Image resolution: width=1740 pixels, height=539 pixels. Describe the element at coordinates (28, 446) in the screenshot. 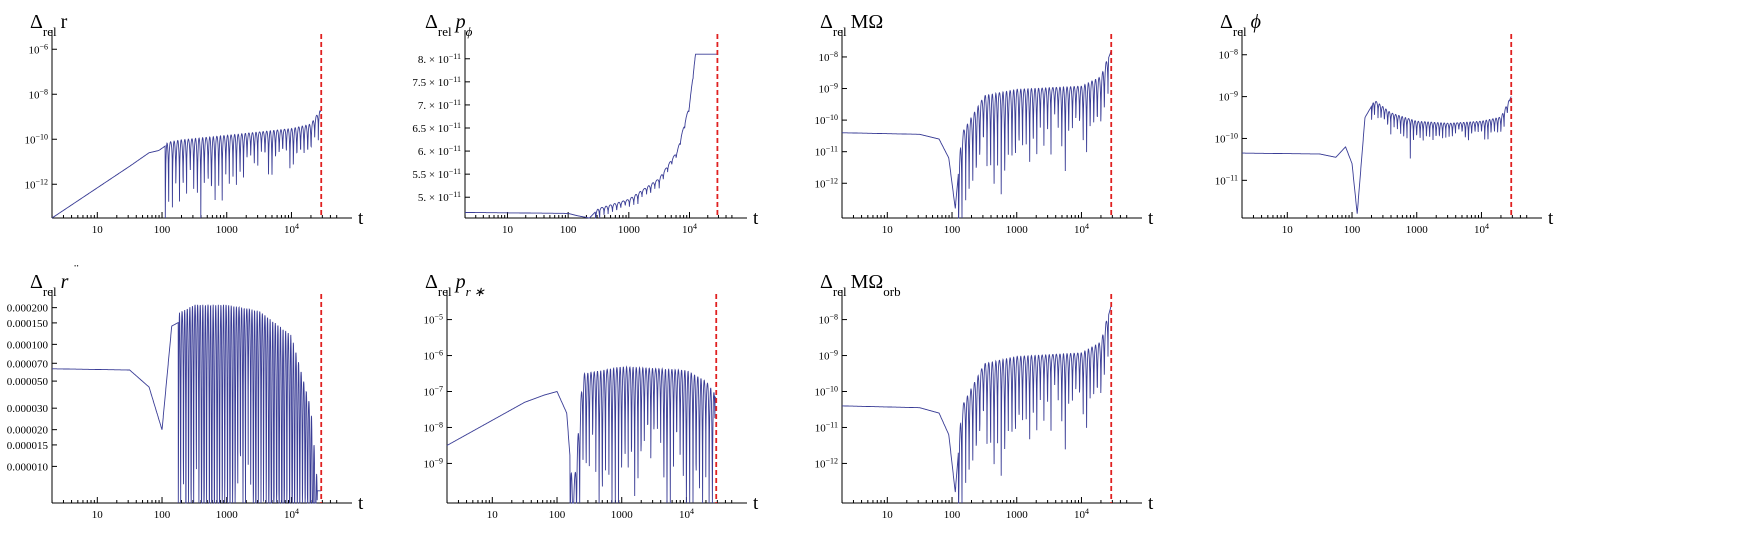

I see `y-tick-label: 0.000015` at that location.